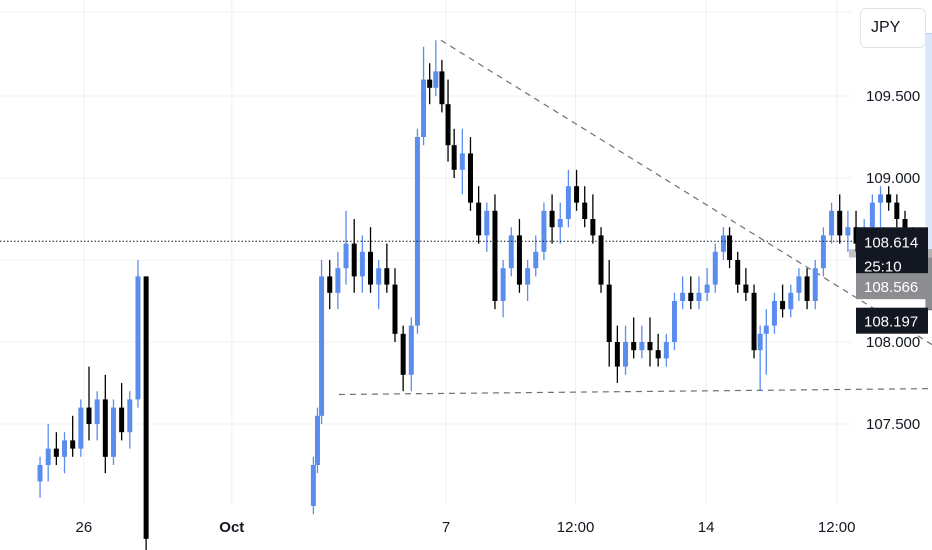  What do you see at coordinates (635, 392) in the screenshot?
I see `trendline` at bounding box center [635, 392].